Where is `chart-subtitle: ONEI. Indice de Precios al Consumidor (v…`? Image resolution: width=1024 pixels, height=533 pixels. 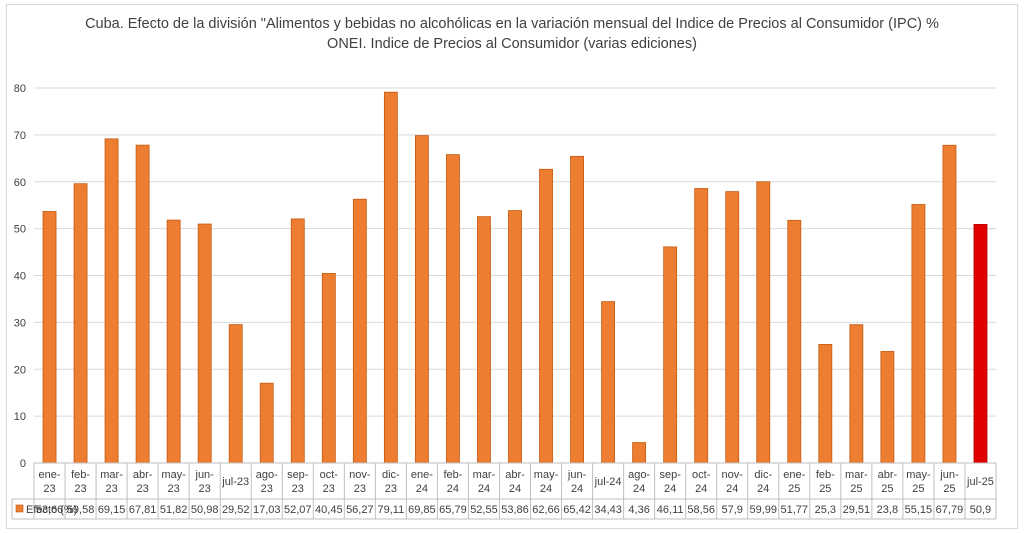 chart-subtitle: ONEI. Indice de Precios al Consumidor (v… is located at coordinates (512, 44).